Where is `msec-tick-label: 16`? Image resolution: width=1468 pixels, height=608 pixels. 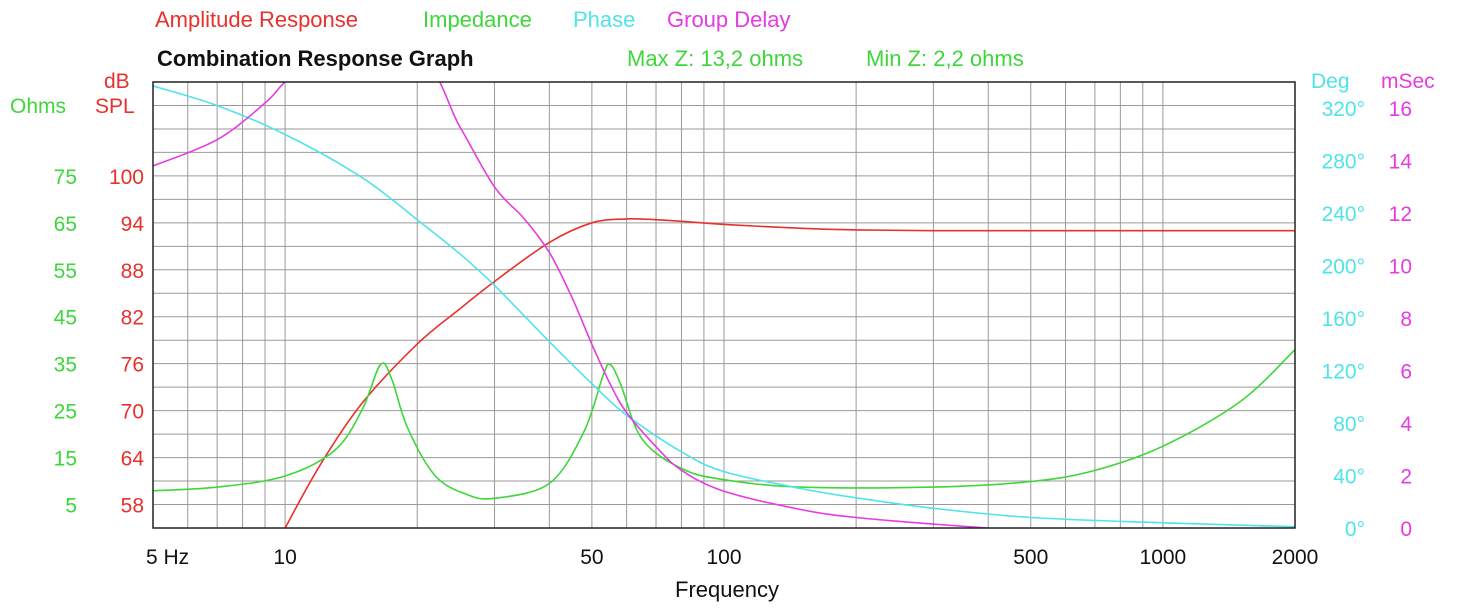 msec-tick-label: 16 is located at coordinates (1400, 109).